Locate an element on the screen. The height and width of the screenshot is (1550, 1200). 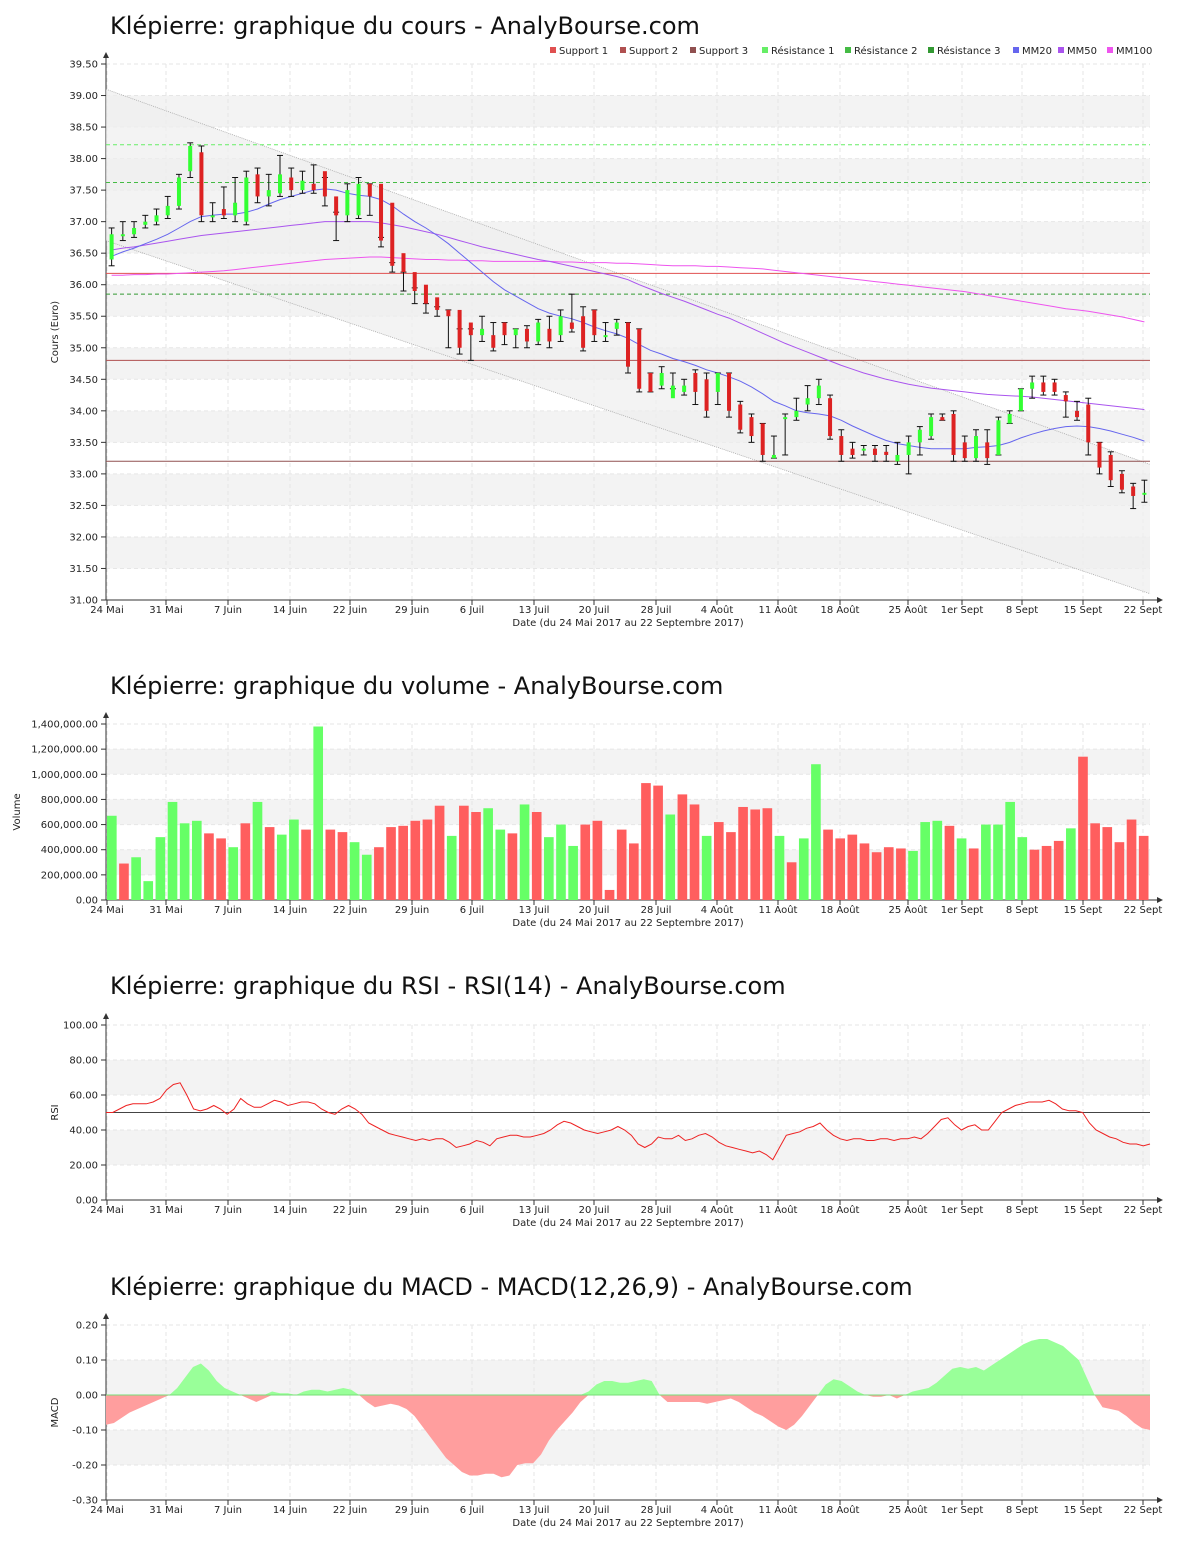
x-tick-label: 29 Juin is located at coordinates (412, 1510).